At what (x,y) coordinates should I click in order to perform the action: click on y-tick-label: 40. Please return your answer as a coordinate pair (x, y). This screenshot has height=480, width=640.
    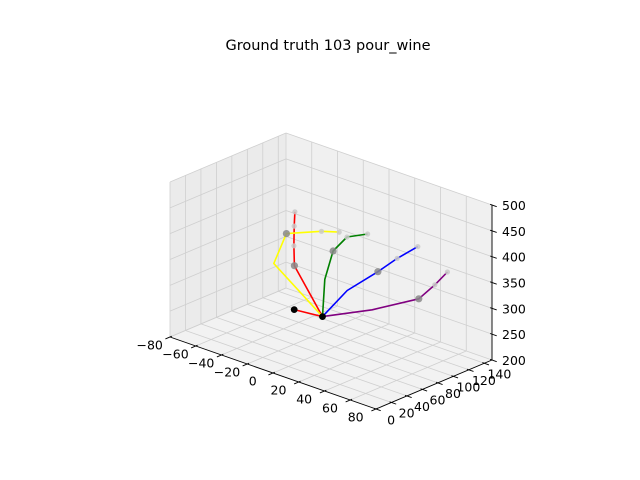
    Looking at the image, I should click on (422, 406).